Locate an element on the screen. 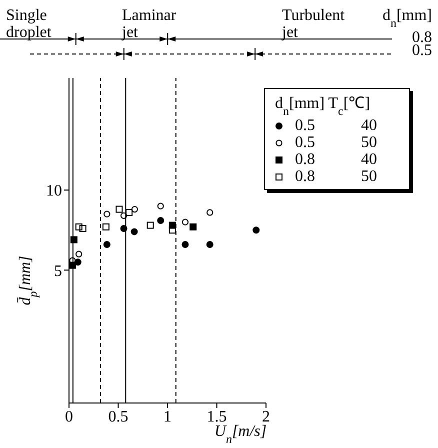  legend-label: 0.8 50 is located at coordinates (336, 177).